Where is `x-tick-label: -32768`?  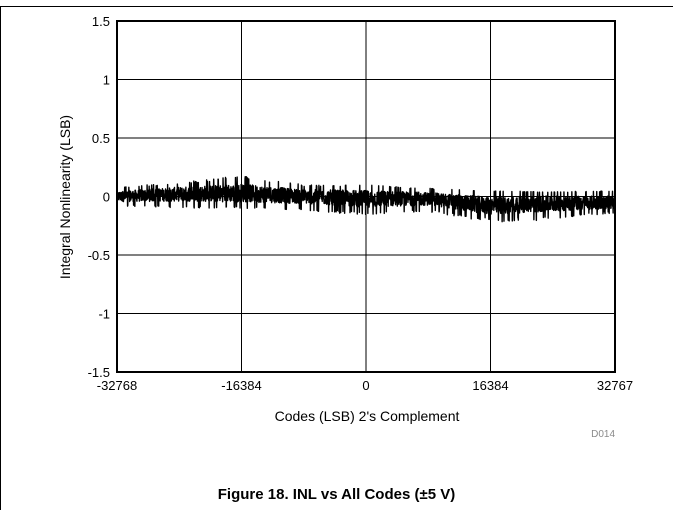 x-tick-label: -32768 is located at coordinates (117, 385).